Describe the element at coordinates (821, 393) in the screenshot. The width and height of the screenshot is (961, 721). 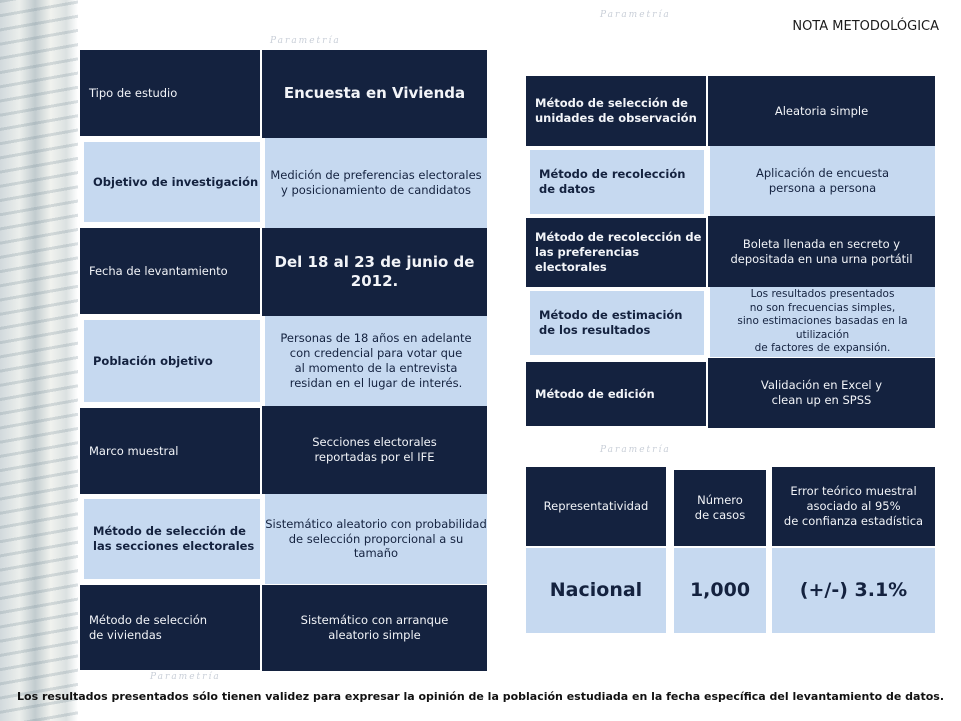
I see `value-edicion: Validación en Excel y clean up en SPSS` at that location.